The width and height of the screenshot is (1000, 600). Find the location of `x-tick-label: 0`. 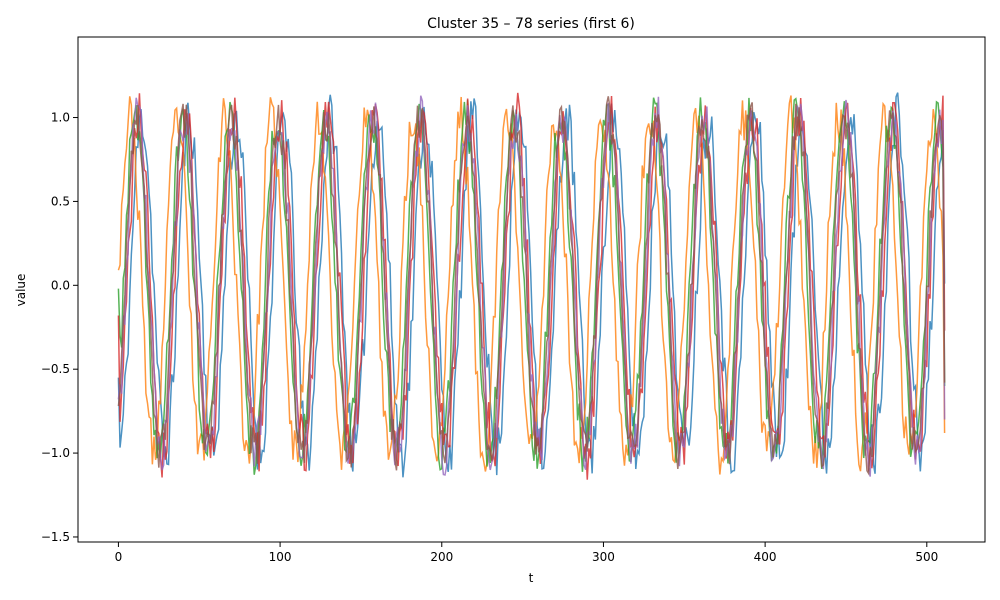

x-tick-label: 0 is located at coordinates (119, 557).